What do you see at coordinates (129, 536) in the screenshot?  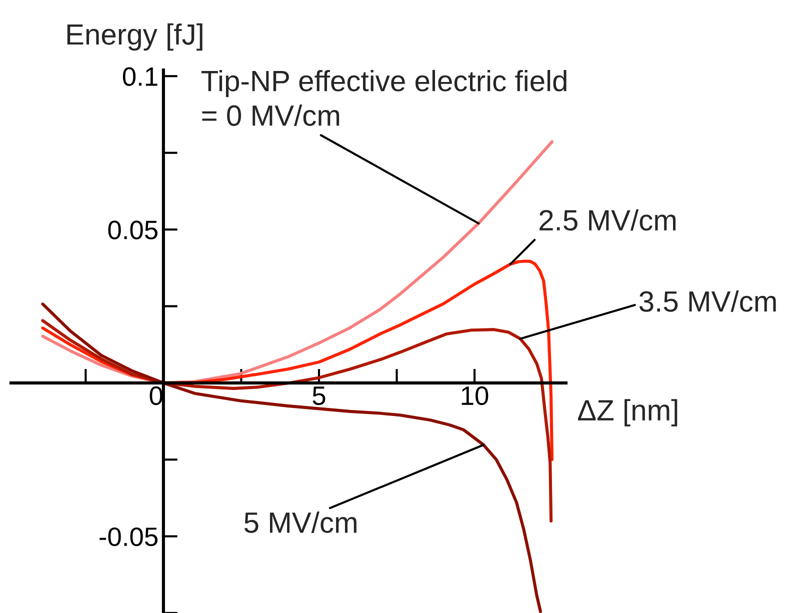 I see `y-tick-label: -0.05` at bounding box center [129, 536].